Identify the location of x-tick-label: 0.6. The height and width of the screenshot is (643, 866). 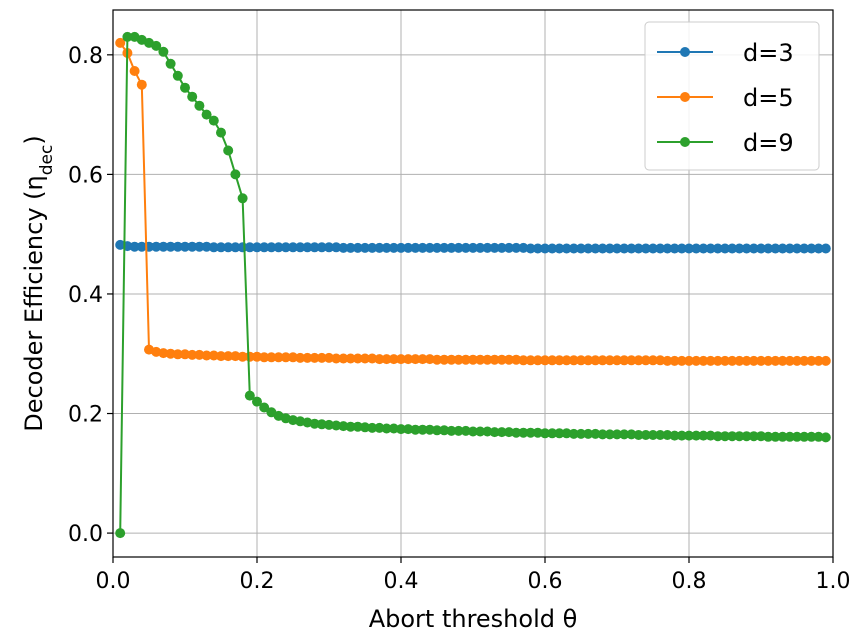
(545, 581).